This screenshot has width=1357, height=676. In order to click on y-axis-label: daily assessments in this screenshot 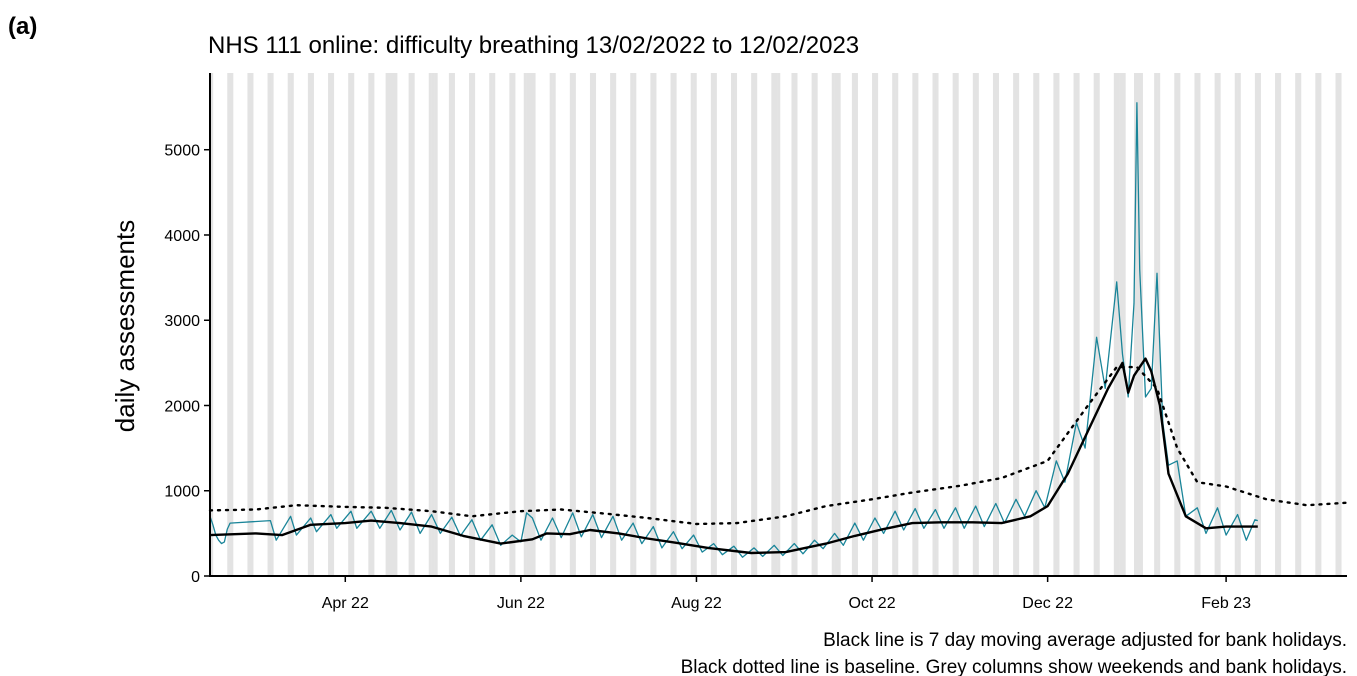, I will do `click(125, 326)`.